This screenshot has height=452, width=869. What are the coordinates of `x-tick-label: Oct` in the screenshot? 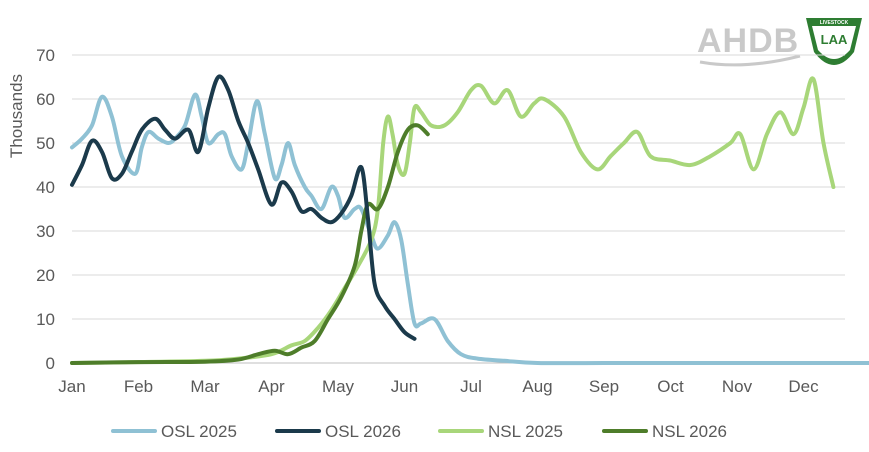 It's located at (670, 386).